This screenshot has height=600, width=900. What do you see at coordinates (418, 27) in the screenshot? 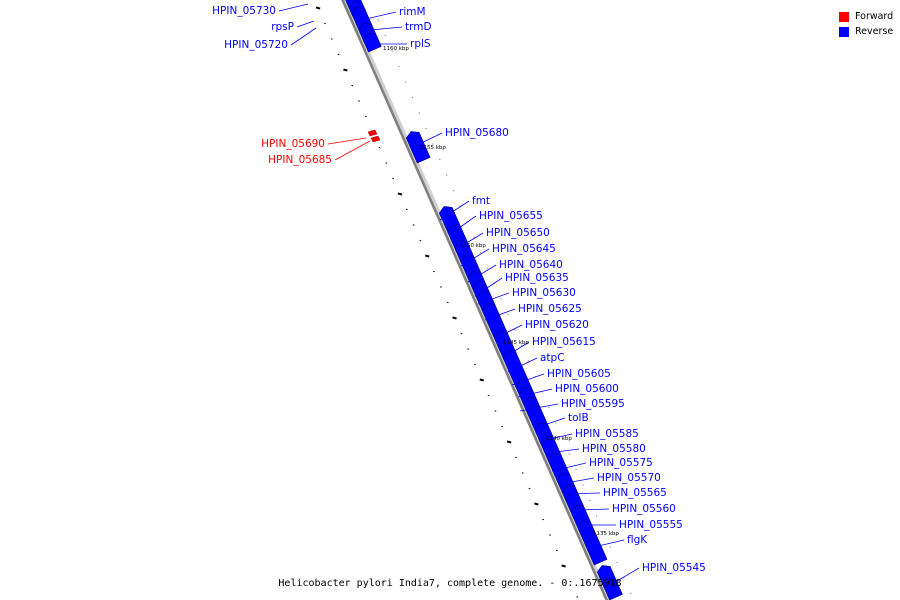
I see `gene-label: trmD` at bounding box center [418, 27].